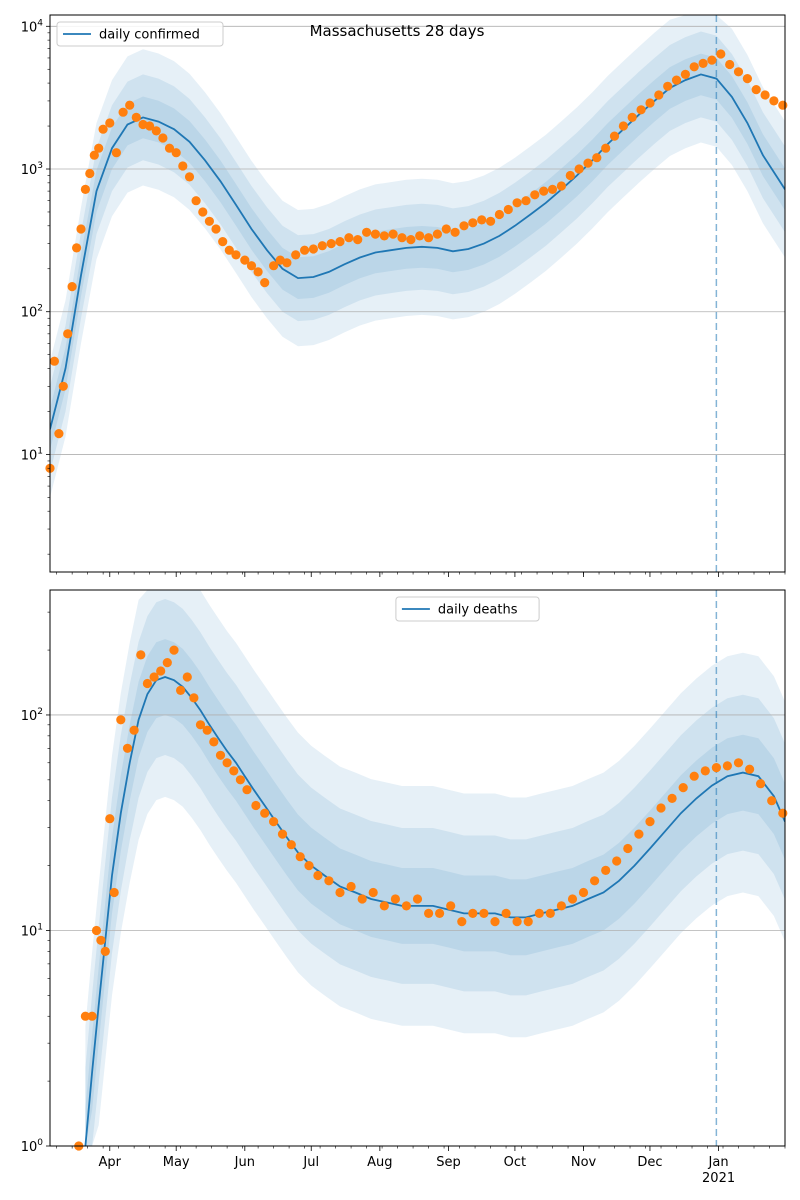 The height and width of the screenshot is (1200, 800). What do you see at coordinates (244, 1162) in the screenshot?
I see `x-tick-label: Jun` at bounding box center [244, 1162].